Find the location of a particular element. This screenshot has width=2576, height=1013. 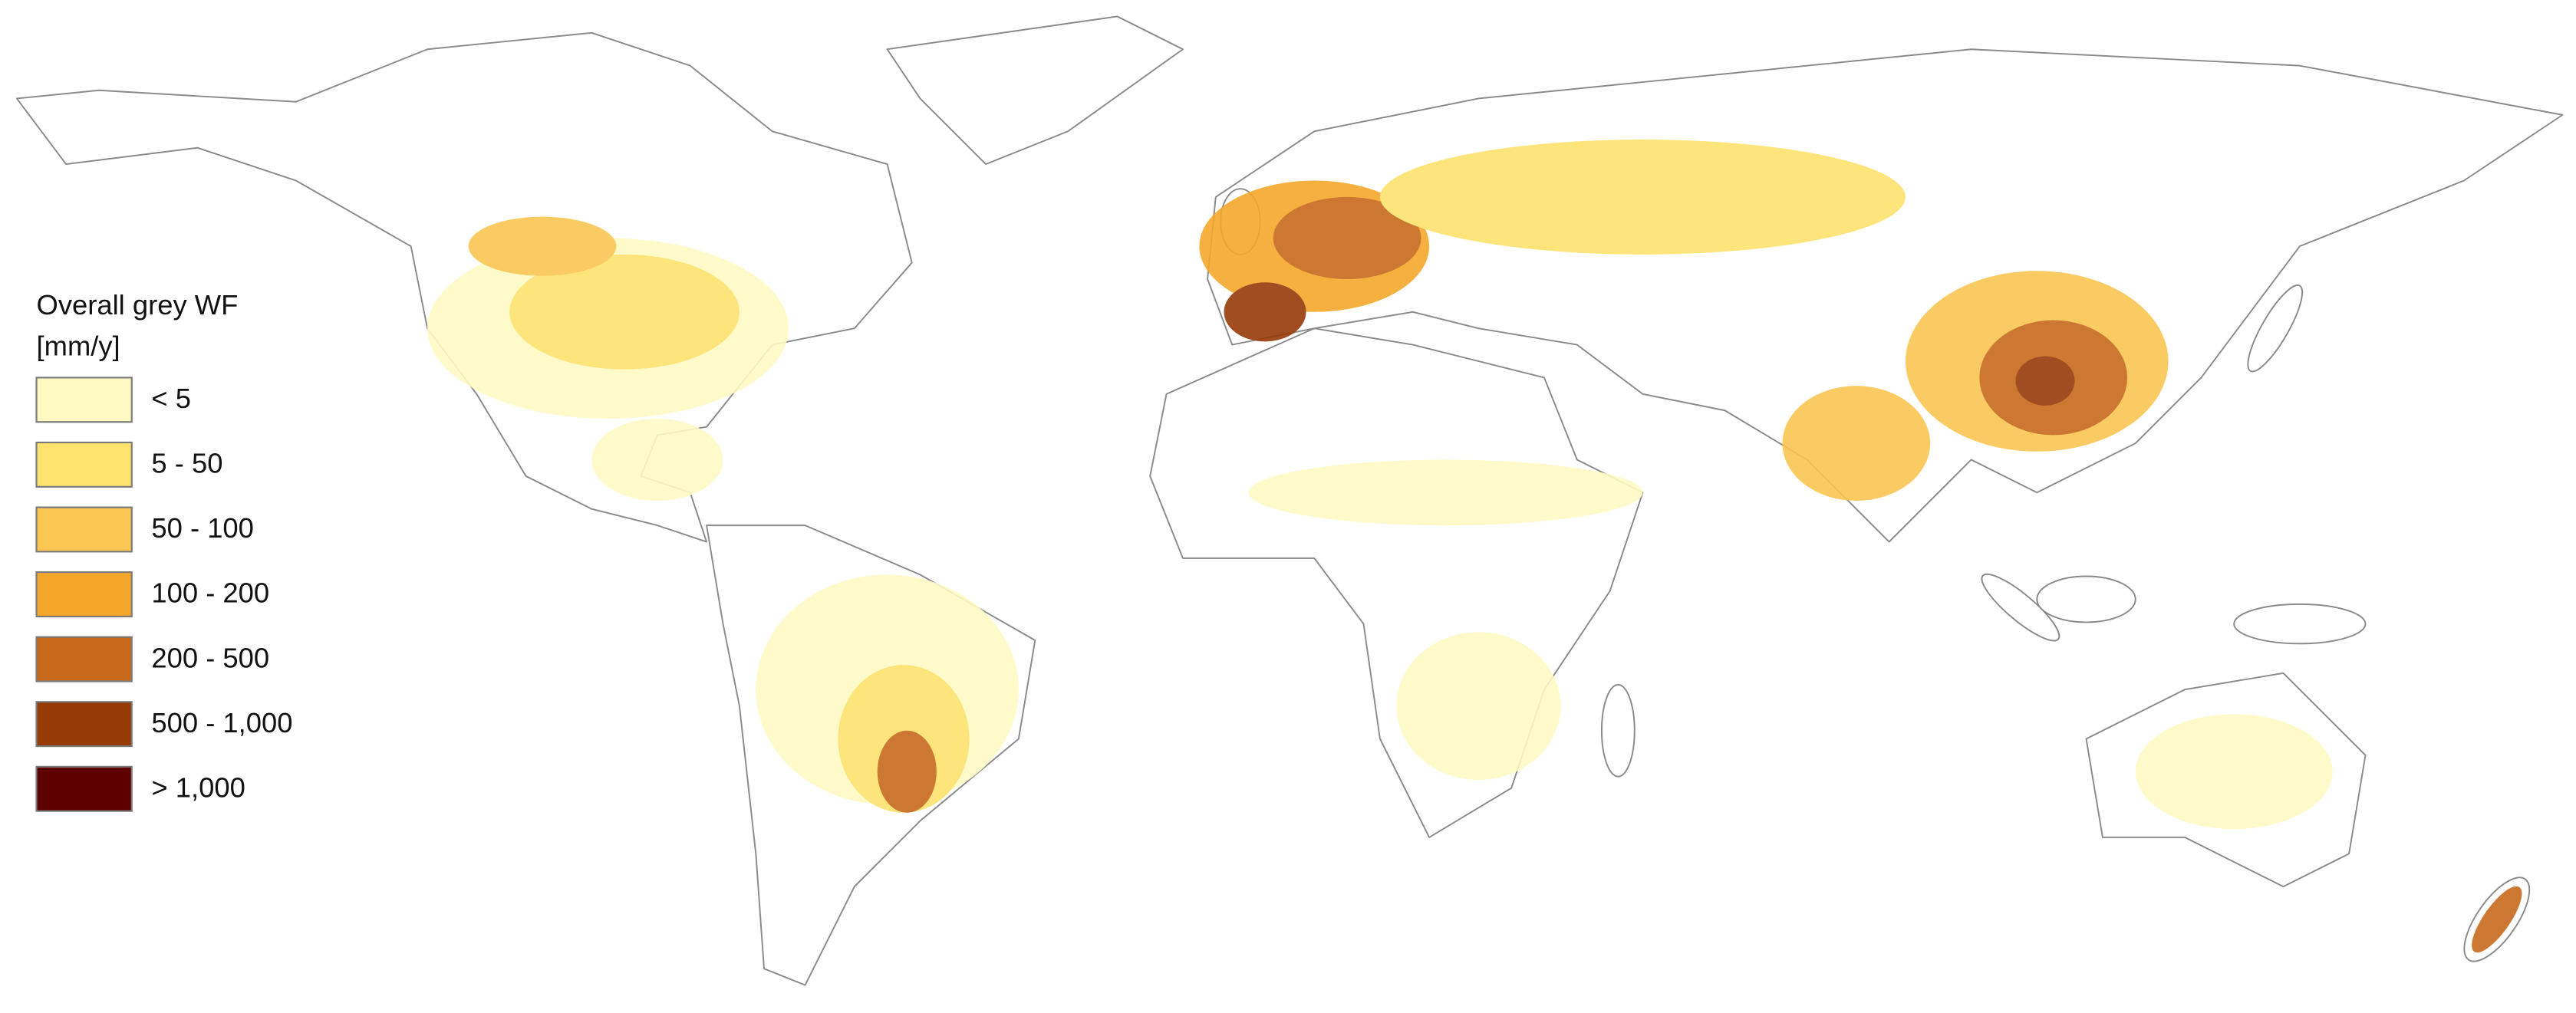

legend-label: 5 - 50 is located at coordinates (186, 464).